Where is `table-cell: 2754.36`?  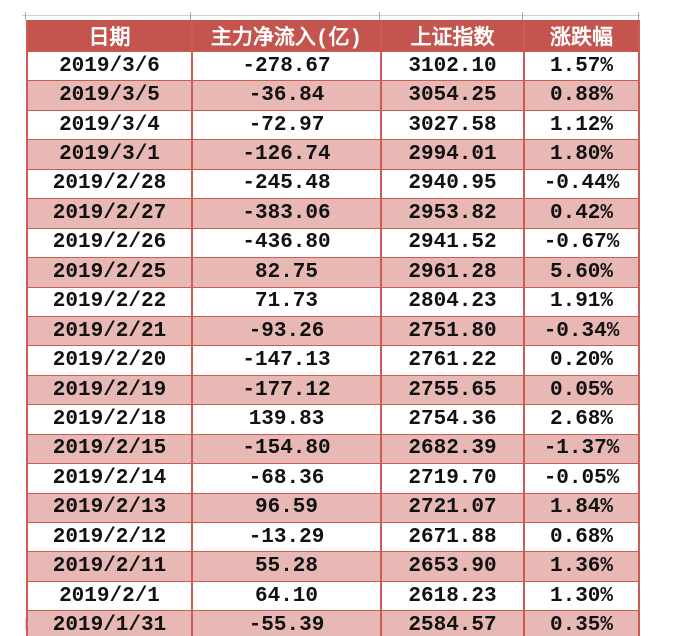
table-cell: 2754.36 is located at coordinates (452, 419).